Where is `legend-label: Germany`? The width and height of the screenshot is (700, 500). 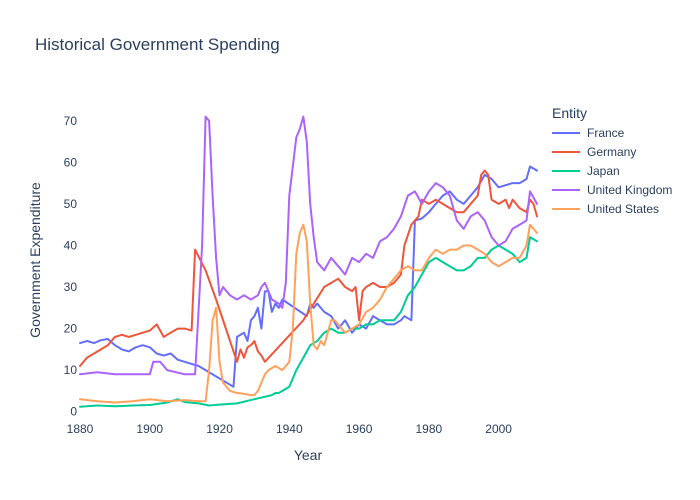 legend-label: Germany is located at coordinates (611, 152).